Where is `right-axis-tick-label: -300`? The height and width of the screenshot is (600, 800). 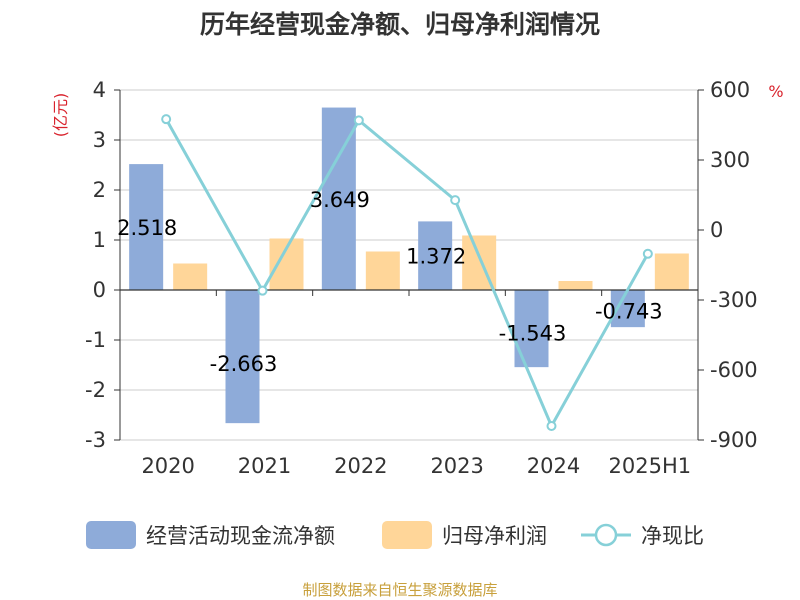 right-axis-tick-label: -300 is located at coordinates (734, 300).